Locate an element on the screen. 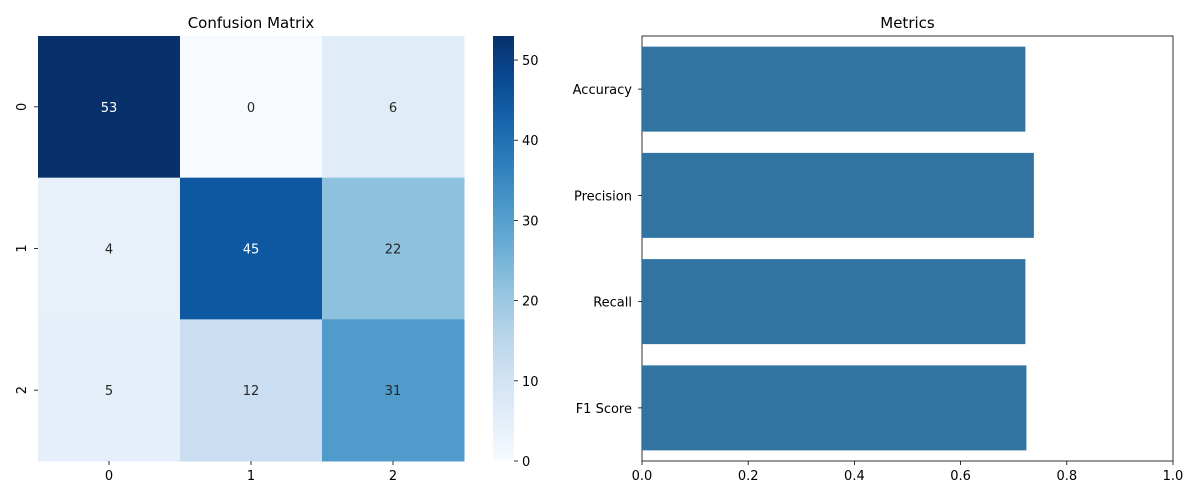 The height and width of the screenshot is (500, 1200). heatmap-cell-label: 5 is located at coordinates (109, 391).